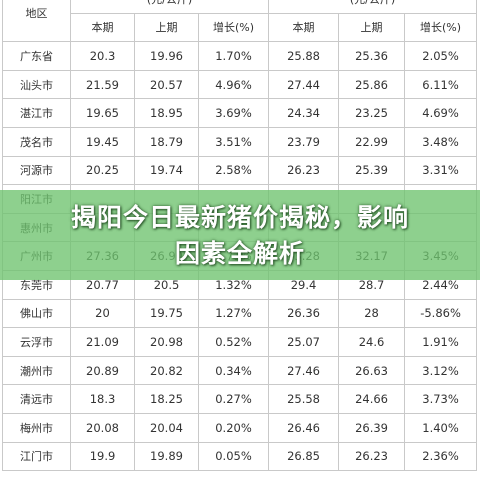 The height and width of the screenshot is (480, 480). Describe the element at coordinates (36, 427) in the screenshot. I see `region-name: 梅州市` at that location.